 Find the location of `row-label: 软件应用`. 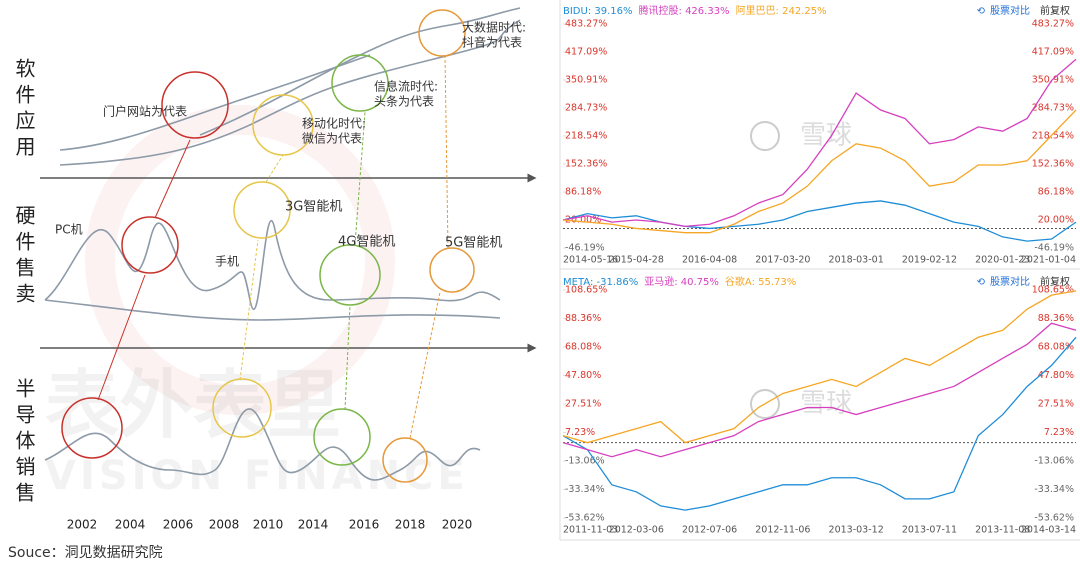

row-label: 软件应用 is located at coordinates (24, 110).